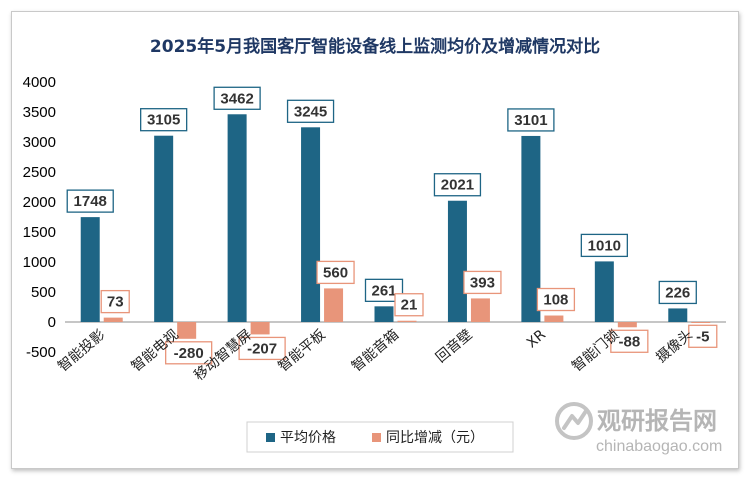 This screenshot has height=478, width=750. I want to click on data-label: 393, so click(482, 282).